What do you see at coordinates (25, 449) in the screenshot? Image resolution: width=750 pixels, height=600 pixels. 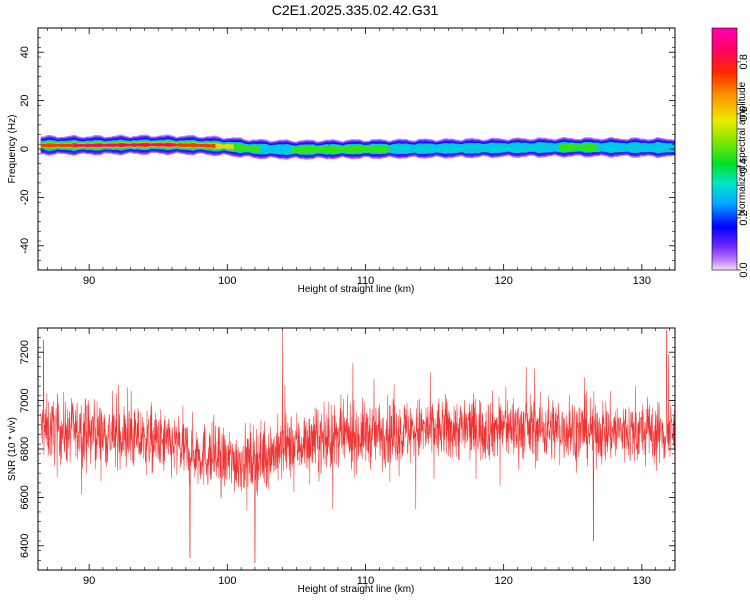 I see `y-tick-label: 6800` at bounding box center [25, 449].